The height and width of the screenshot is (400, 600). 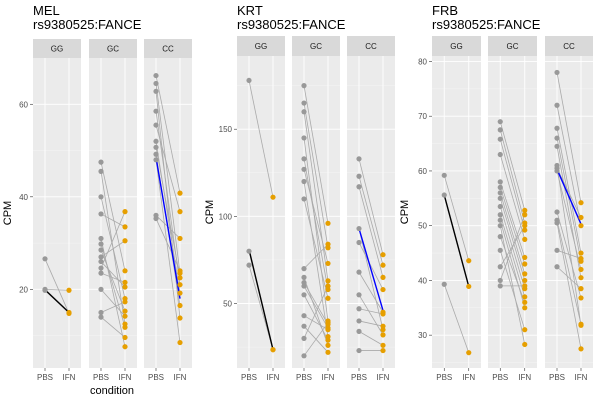 I want to click on krt-title: KRT rs9380525:FANCE, so click(x=291, y=17).